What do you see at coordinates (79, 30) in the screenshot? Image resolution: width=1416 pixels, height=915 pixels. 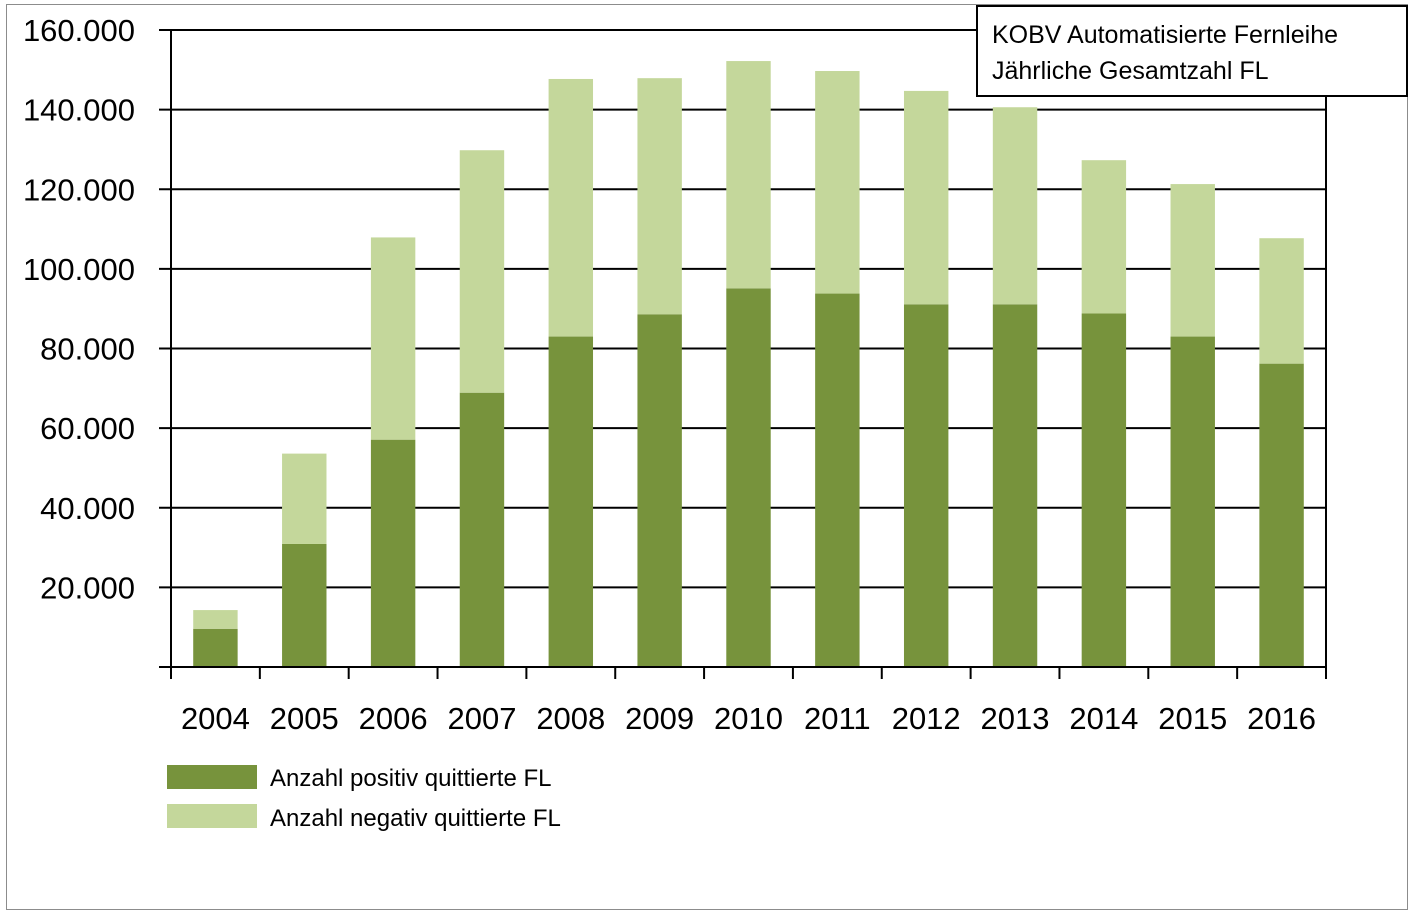 I see `y-tick-label: 160.000` at bounding box center [79, 30].